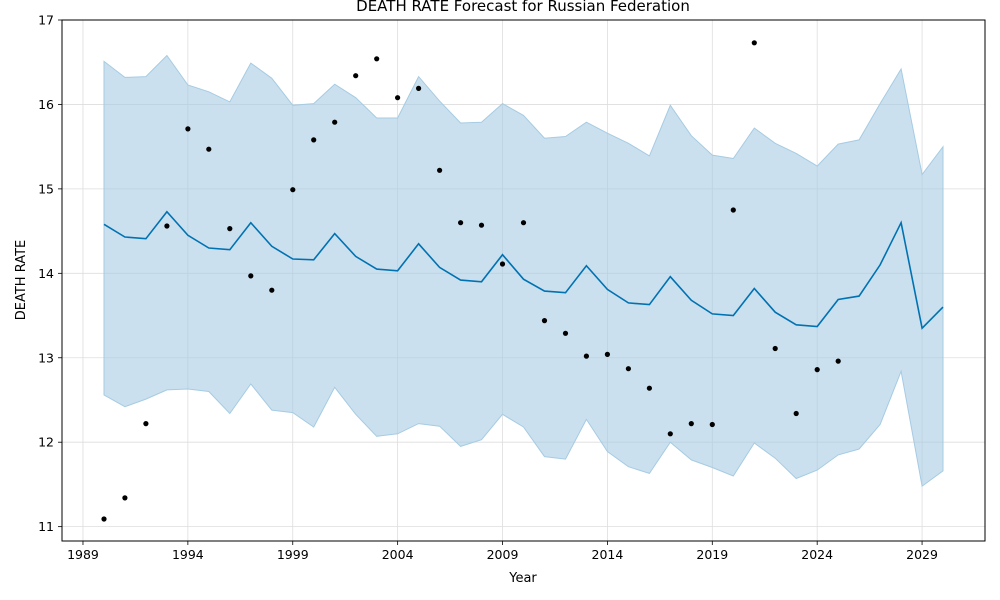 This screenshot has width=1000, height=600. What do you see at coordinates (46, 526) in the screenshot?
I see `y-tick-label: 11` at bounding box center [46, 526].